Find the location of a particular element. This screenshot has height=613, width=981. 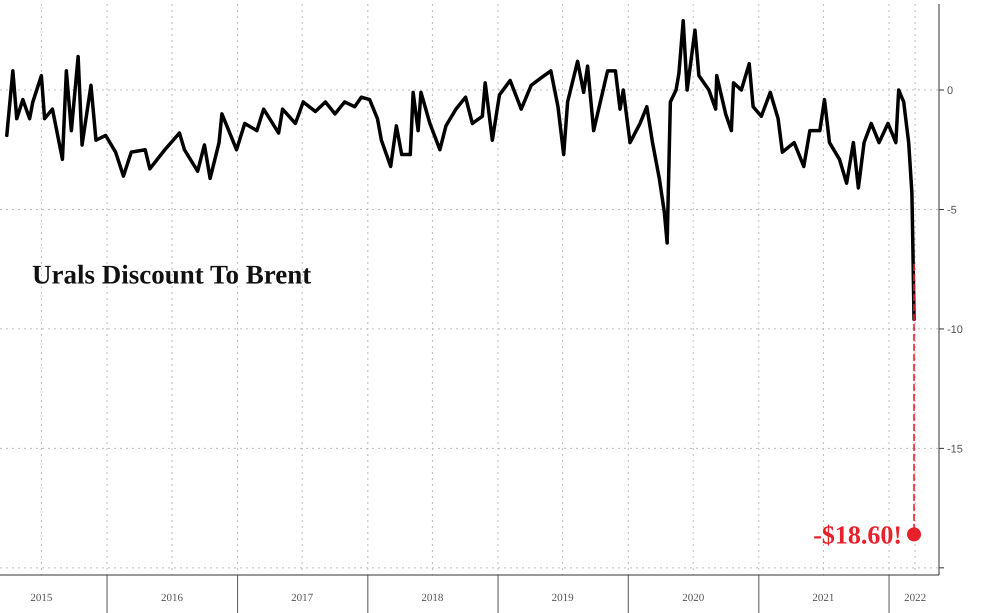

x-tick-label: 2019 is located at coordinates (563, 598).